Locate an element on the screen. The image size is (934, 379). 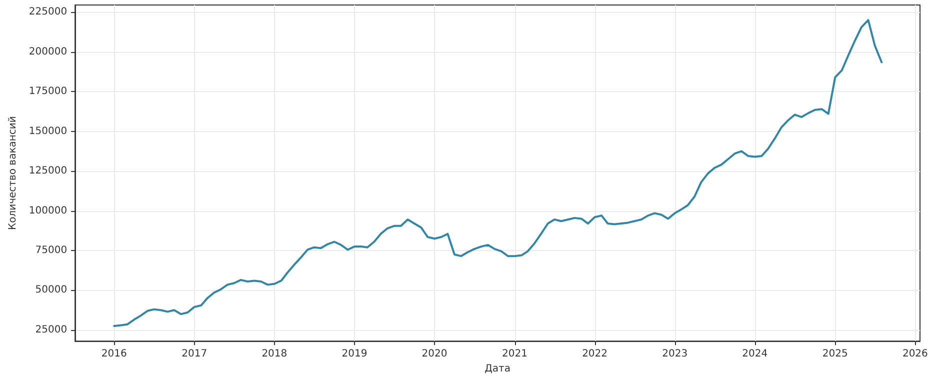
x-axis-title: Дата is located at coordinates (497, 369).